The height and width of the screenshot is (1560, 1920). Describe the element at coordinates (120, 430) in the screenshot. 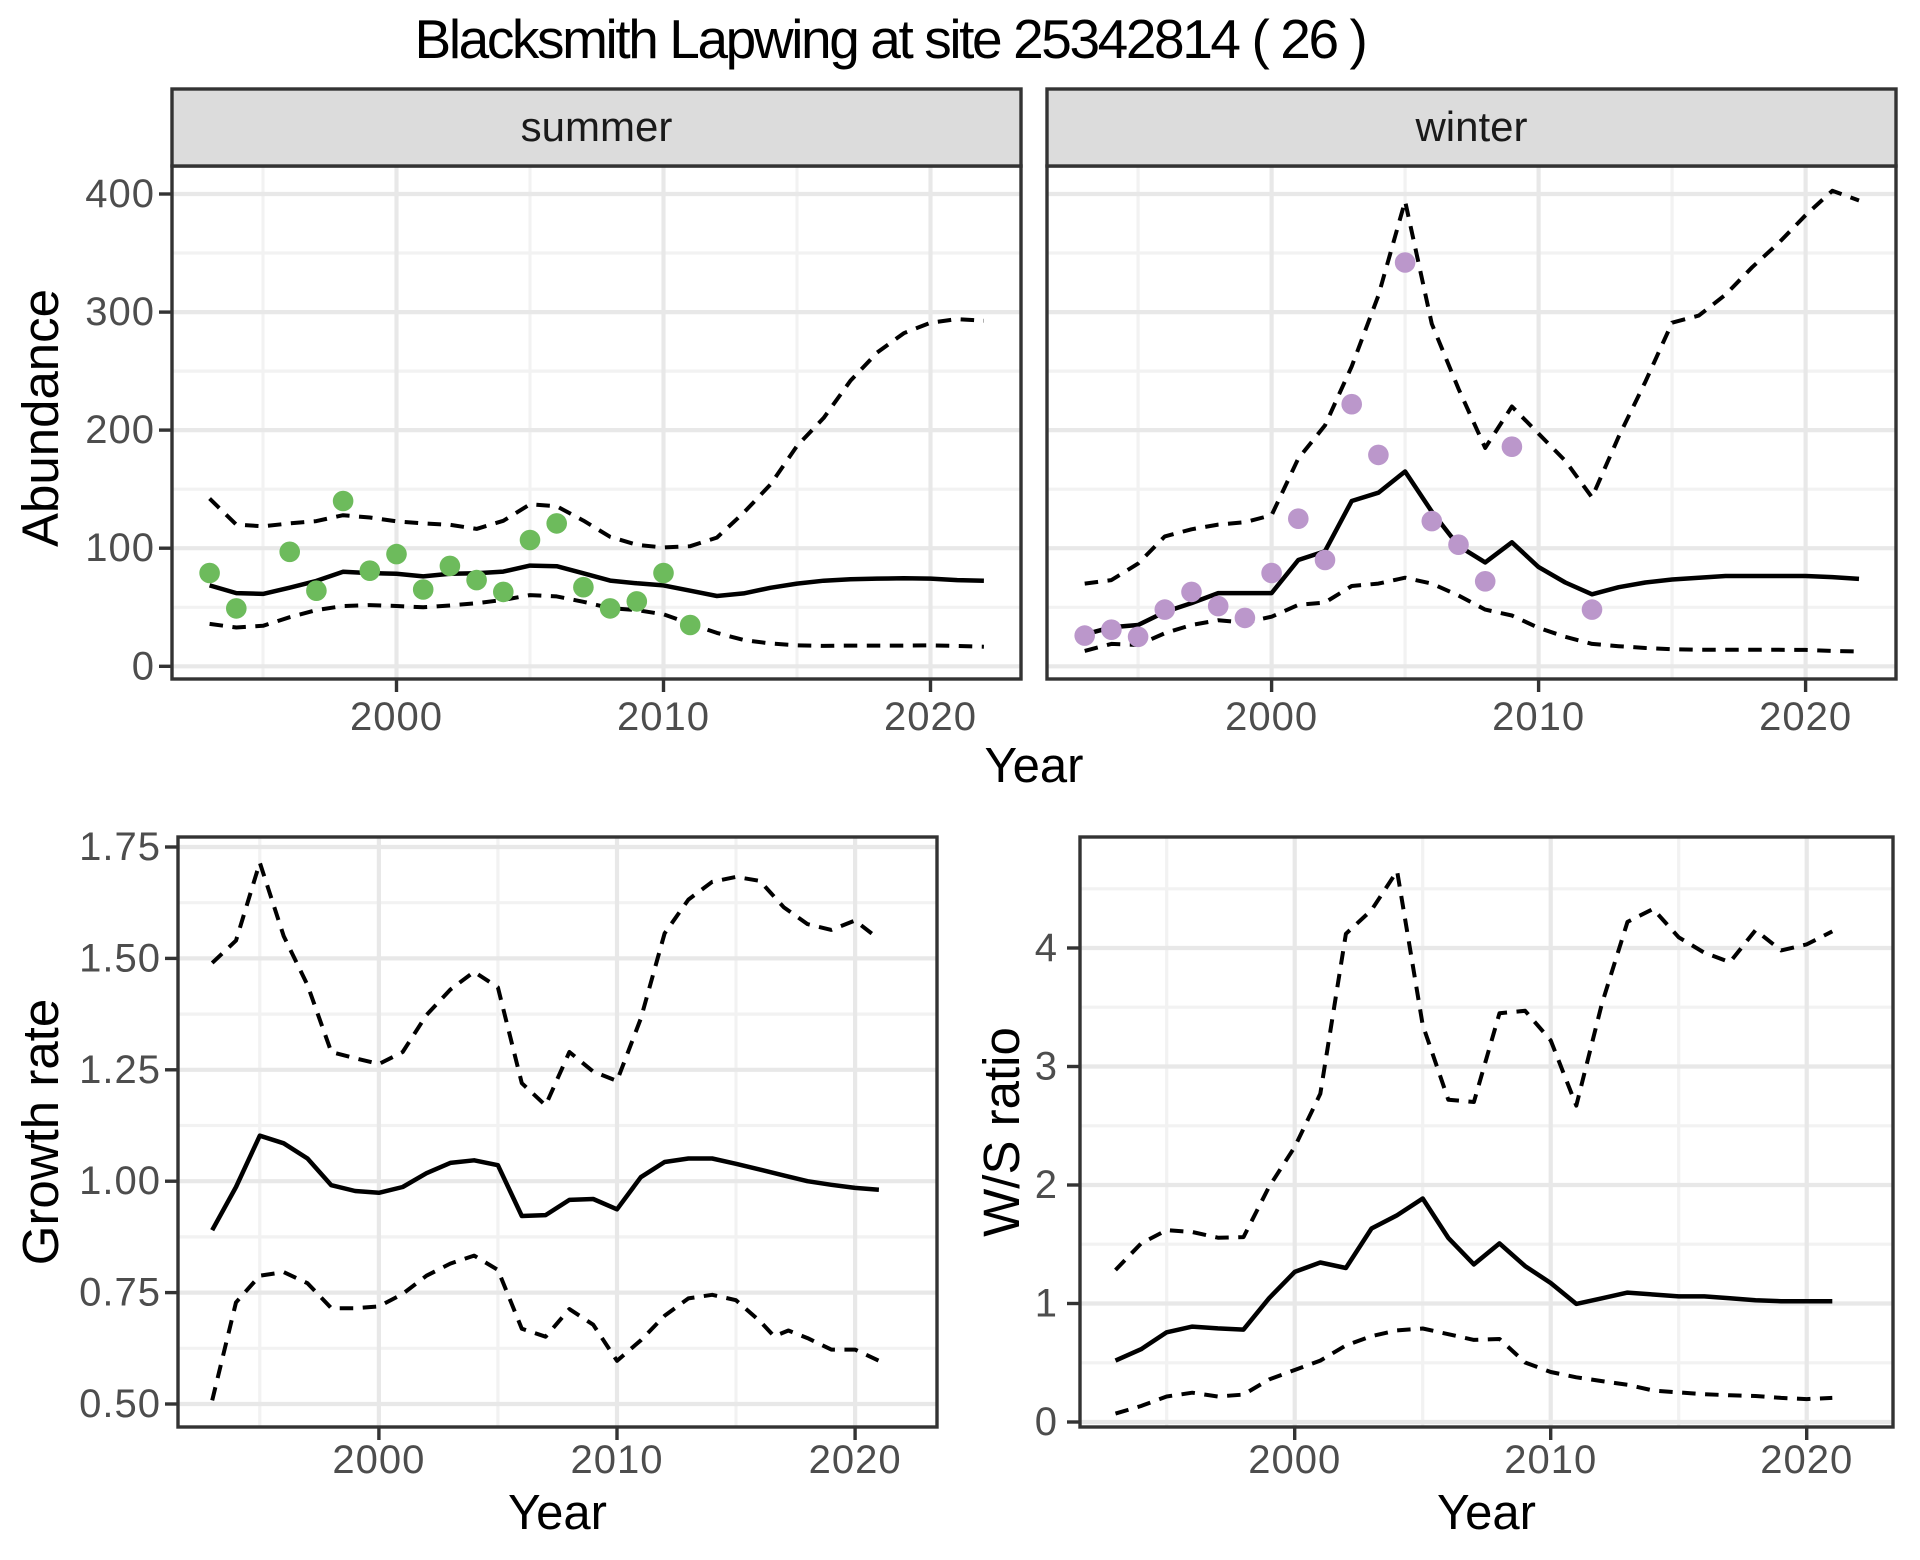

I see `svg-text: 200` at that location.